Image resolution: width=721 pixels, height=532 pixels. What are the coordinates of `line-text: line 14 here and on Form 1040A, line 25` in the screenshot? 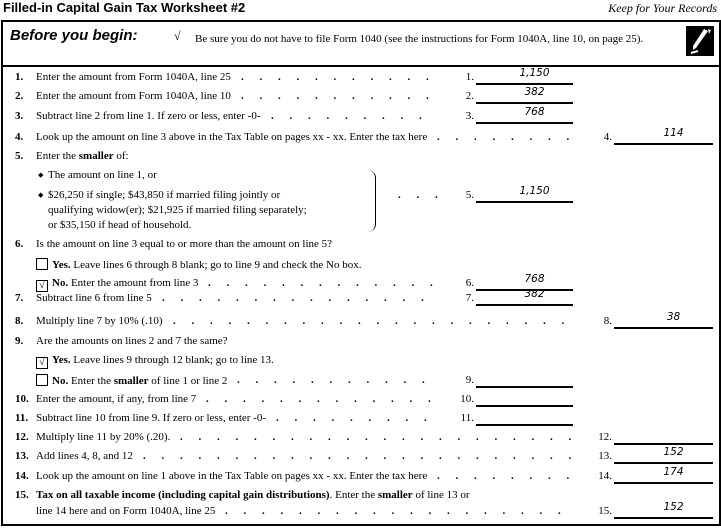 It's located at (125, 511).